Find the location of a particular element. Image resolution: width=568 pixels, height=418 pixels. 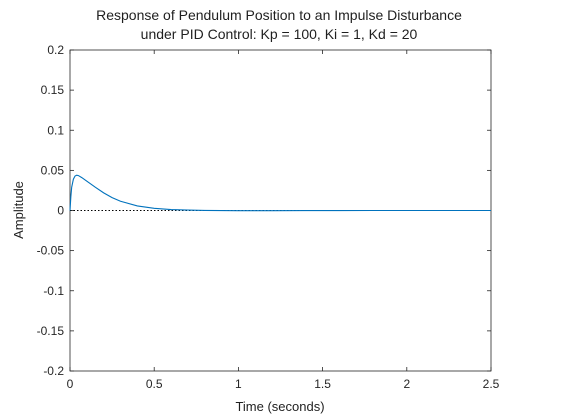

x-tick-label: 2 is located at coordinates (406, 384).